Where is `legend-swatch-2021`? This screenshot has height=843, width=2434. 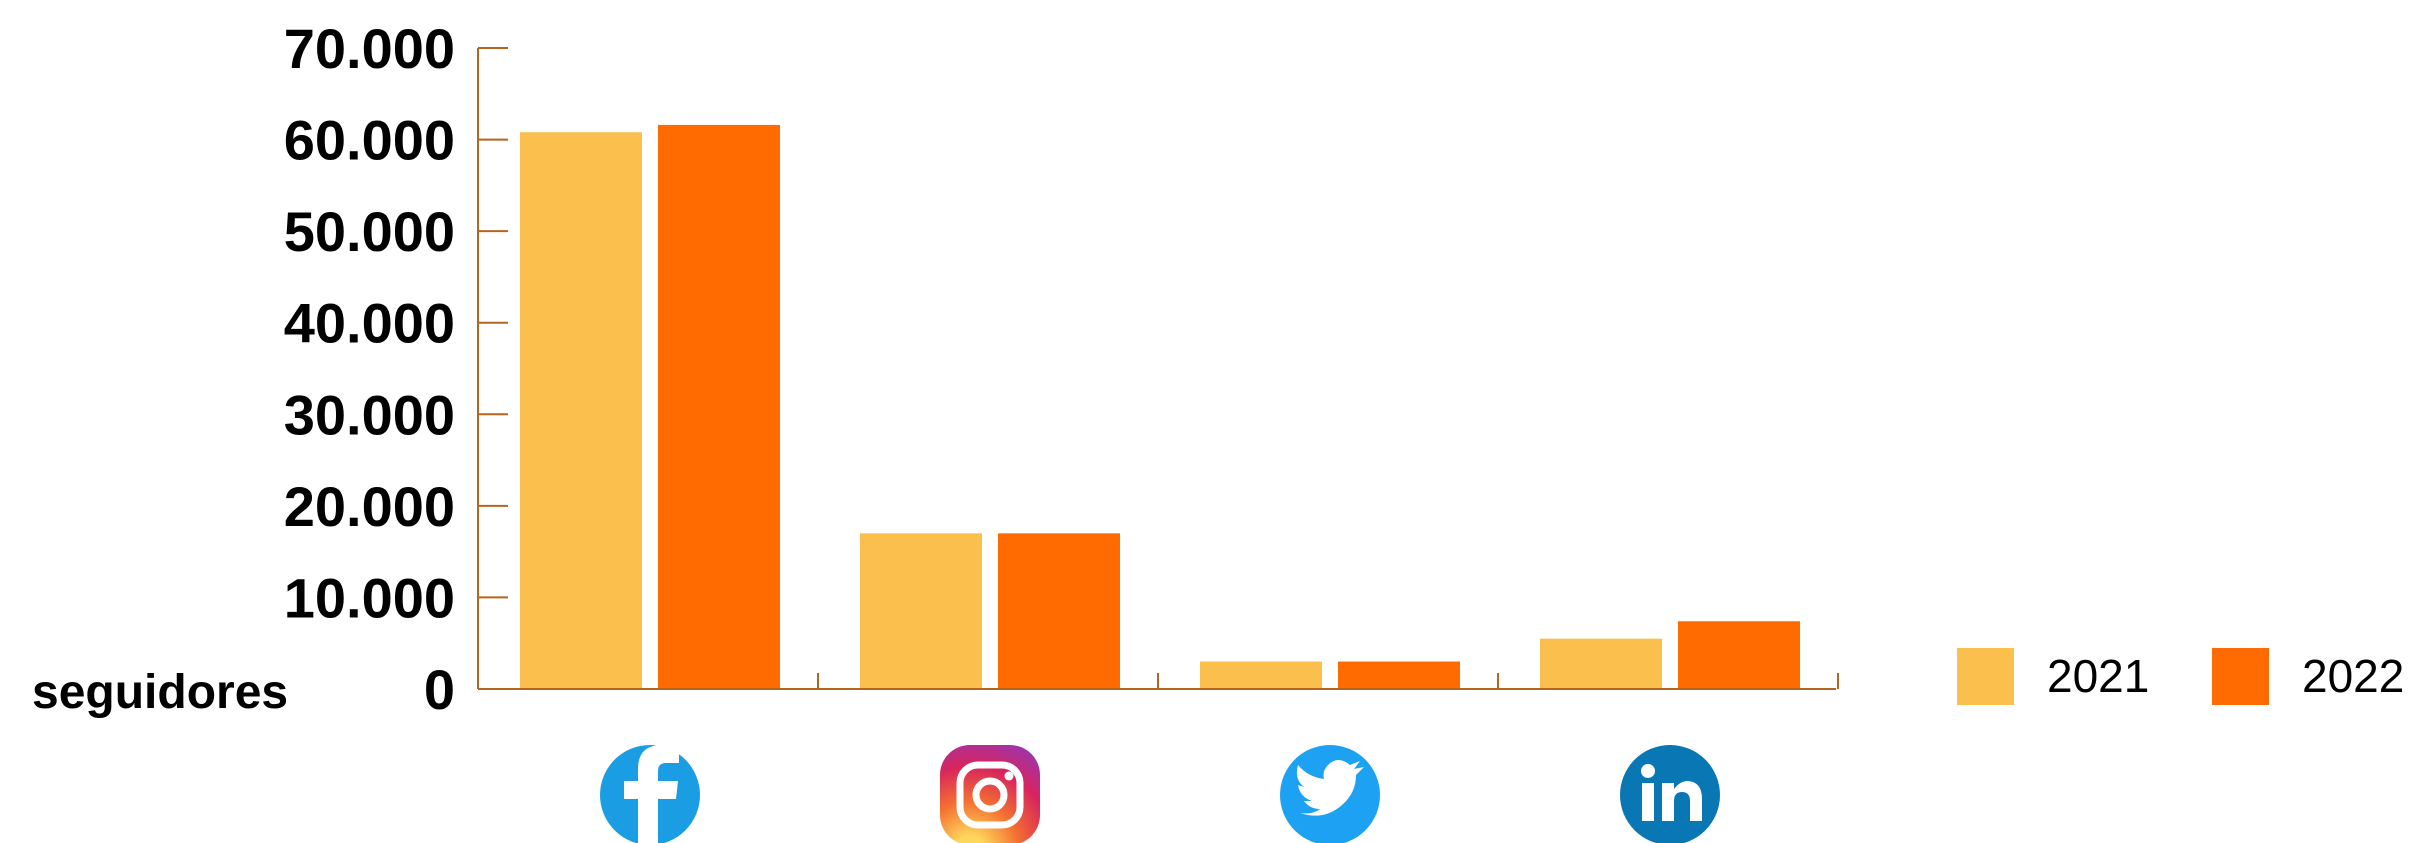 legend-swatch-2021 is located at coordinates (1985, 676).